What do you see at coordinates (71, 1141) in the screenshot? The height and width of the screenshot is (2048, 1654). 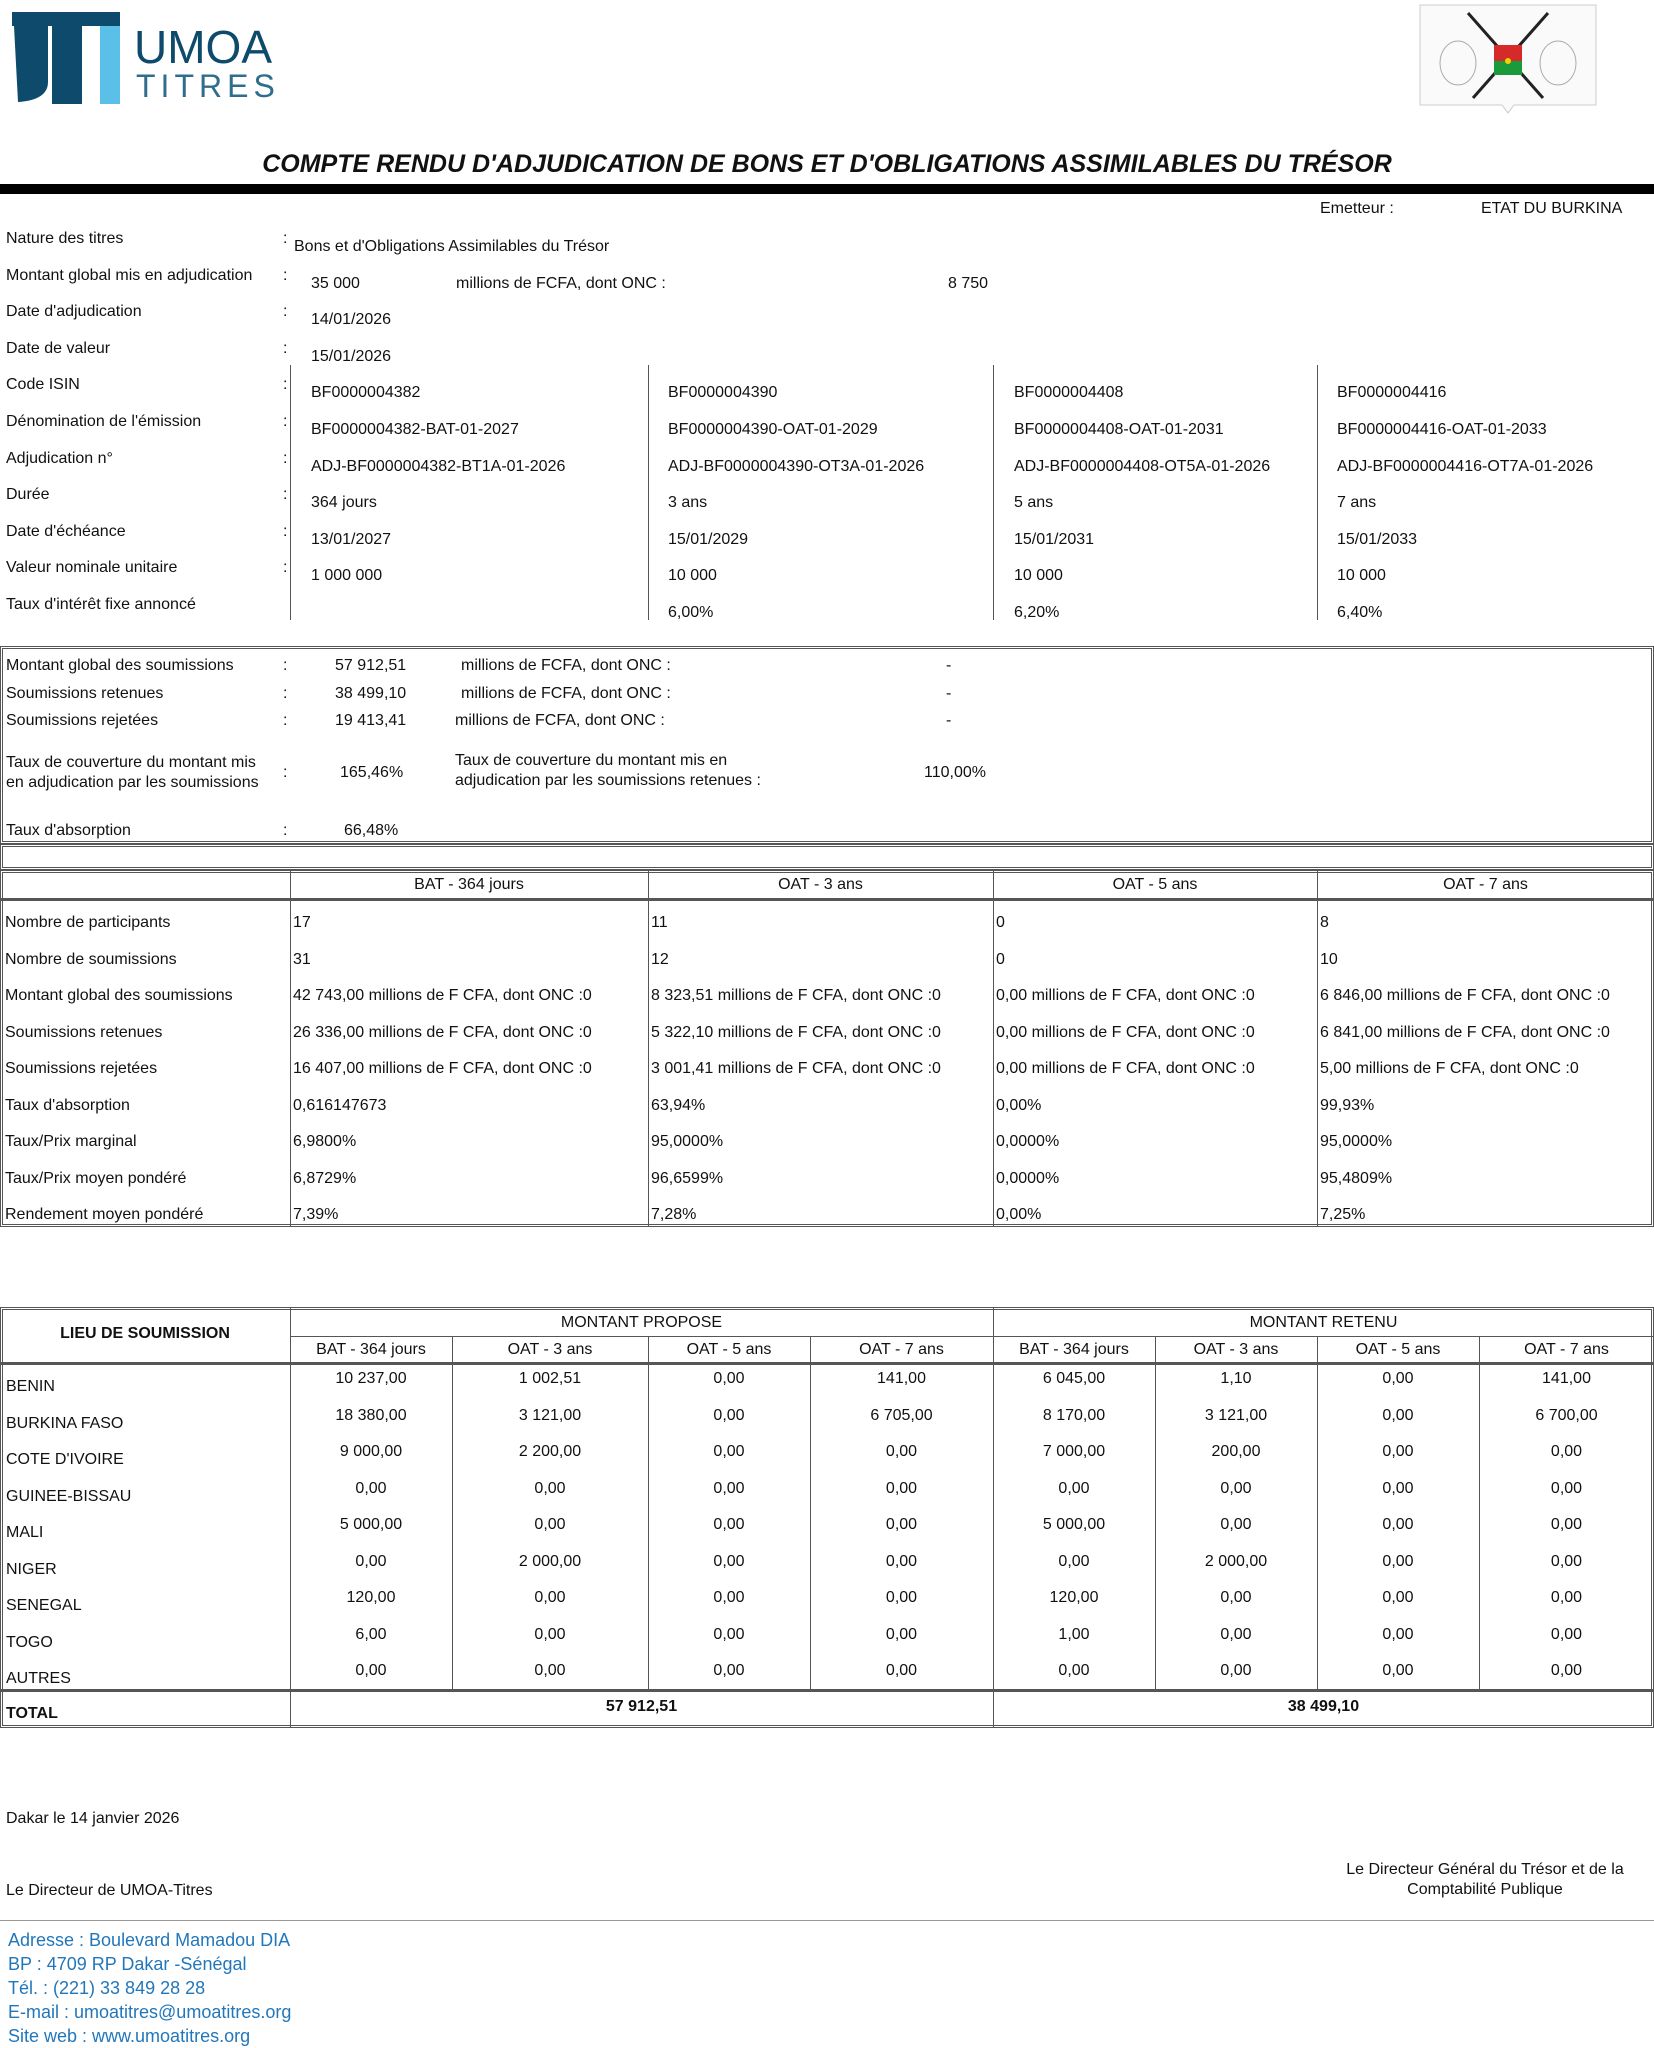 I see `results-row-label: Taux/Prix marginal` at bounding box center [71, 1141].